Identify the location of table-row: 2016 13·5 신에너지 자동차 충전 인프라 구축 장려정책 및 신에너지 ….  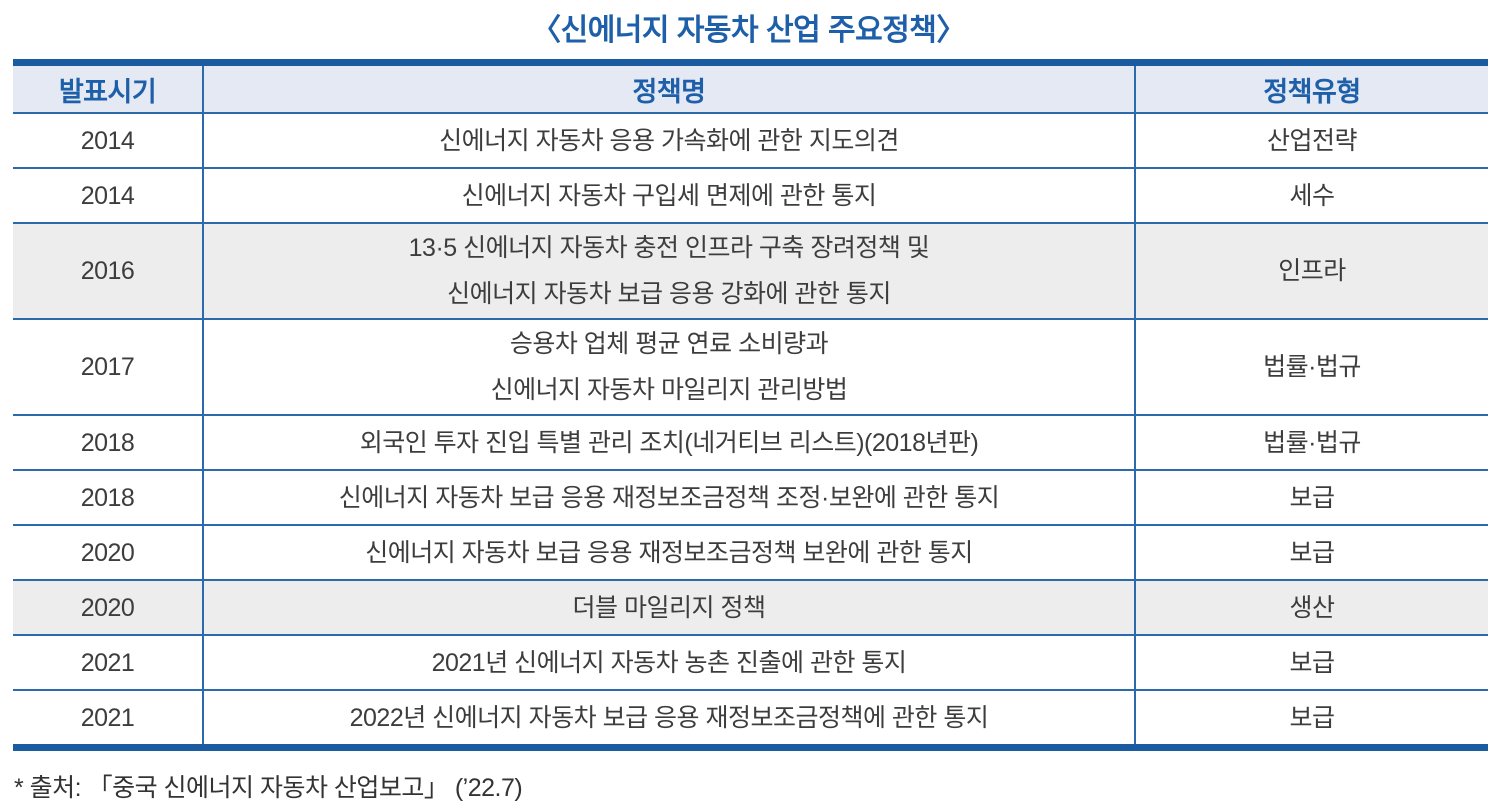
(750, 271).